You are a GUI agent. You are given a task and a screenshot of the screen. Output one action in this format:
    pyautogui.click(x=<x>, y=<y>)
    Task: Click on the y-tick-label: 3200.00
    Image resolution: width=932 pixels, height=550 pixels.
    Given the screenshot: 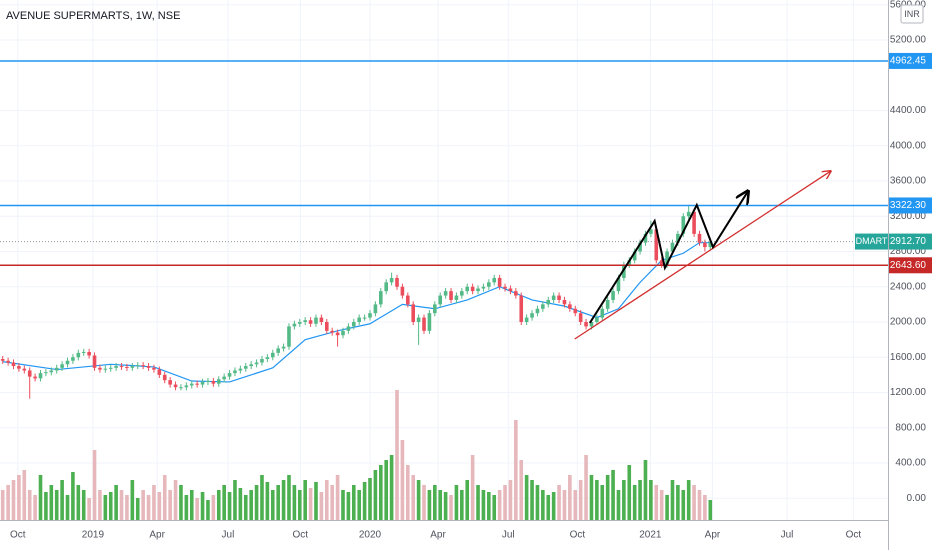 What is the action you would take?
    pyautogui.click(x=908, y=216)
    